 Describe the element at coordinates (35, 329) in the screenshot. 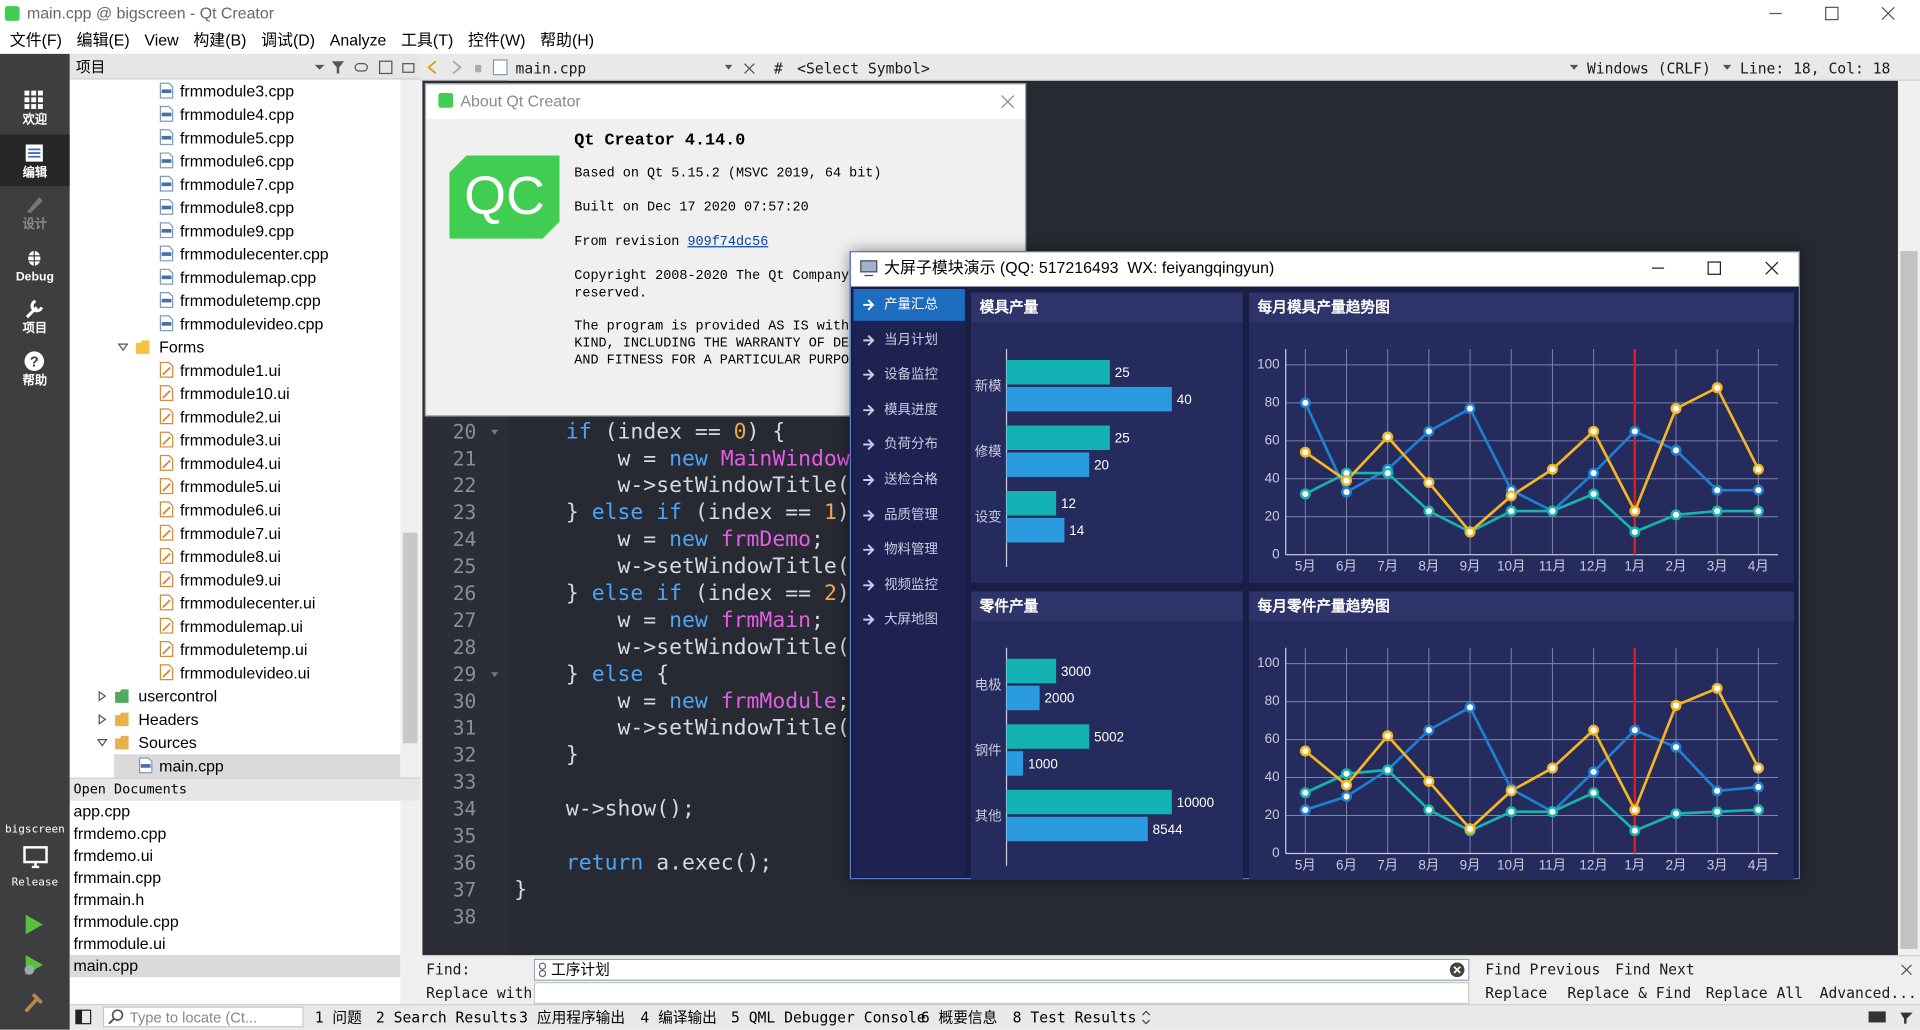

I see `mode-label: 项目` at that location.